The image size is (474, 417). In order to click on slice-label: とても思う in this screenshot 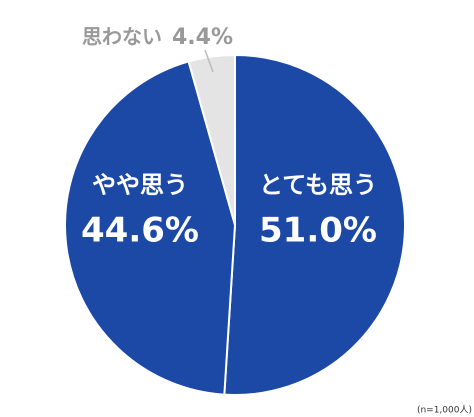, I will do `click(318, 185)`.